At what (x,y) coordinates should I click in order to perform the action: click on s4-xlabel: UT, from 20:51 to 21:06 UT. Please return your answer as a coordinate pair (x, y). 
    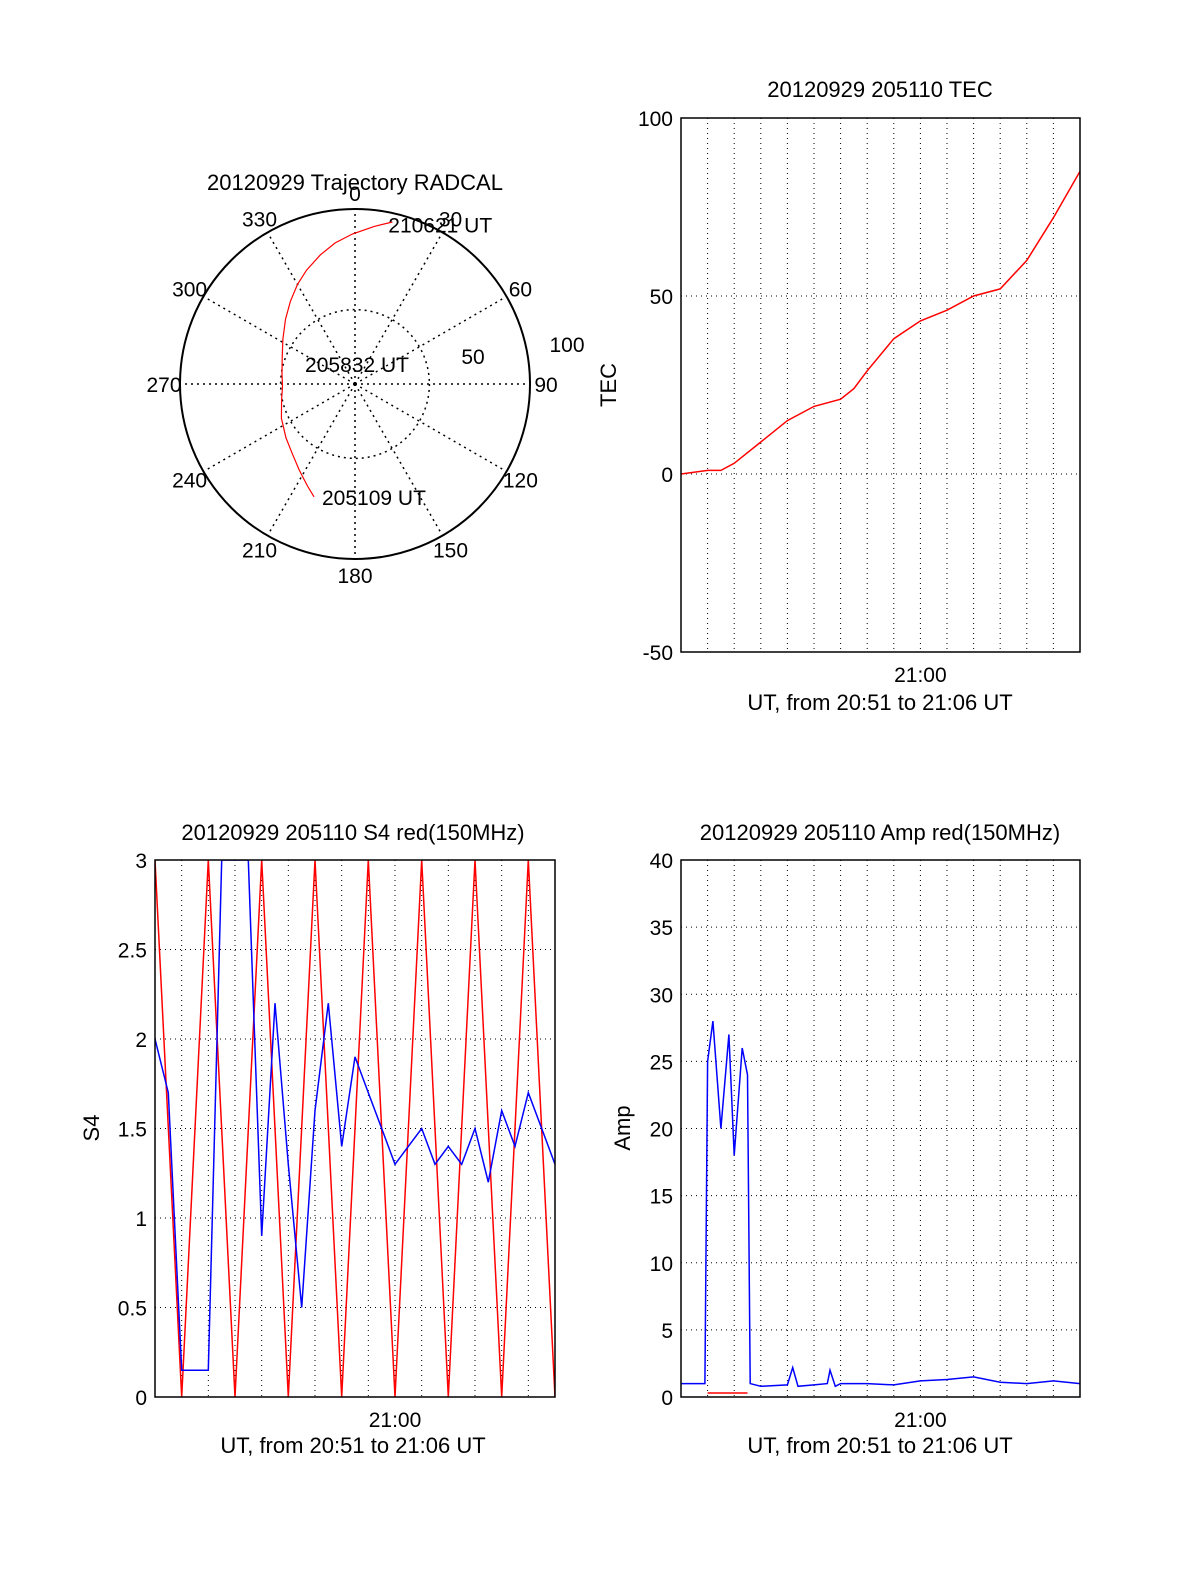
    Looking at the image, I should click on (352, 1445).